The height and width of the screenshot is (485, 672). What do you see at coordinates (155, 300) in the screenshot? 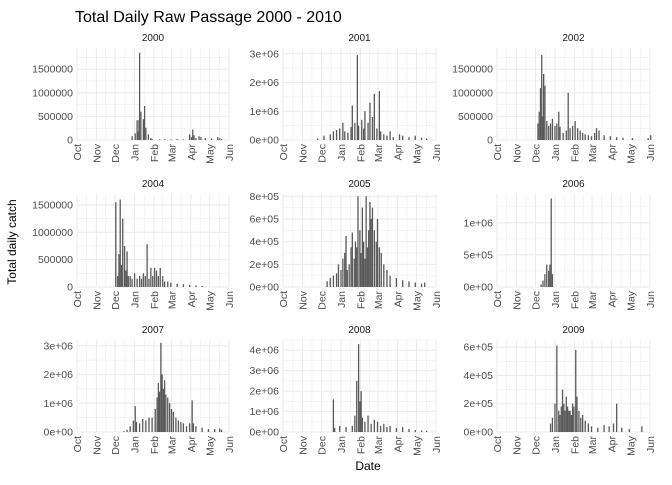
I see `x-tick-label: Feb` at bounding box center [155, 300].